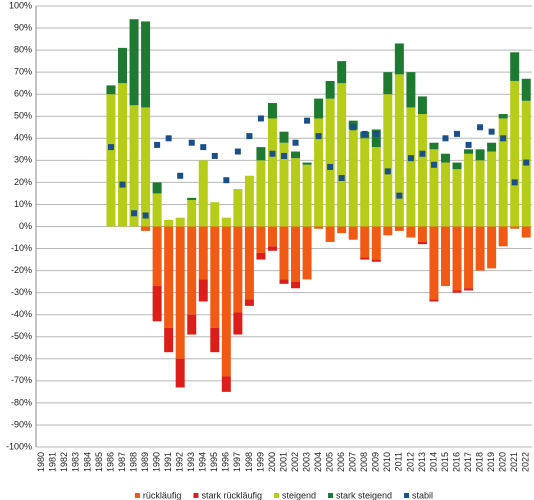 Image resolution: width=534 pixels, height=500 pixels. What do you see at coordinates (53, 462) in the screenshot?
I see `x-tick-label: 1981` at bounding box center [53, 462].